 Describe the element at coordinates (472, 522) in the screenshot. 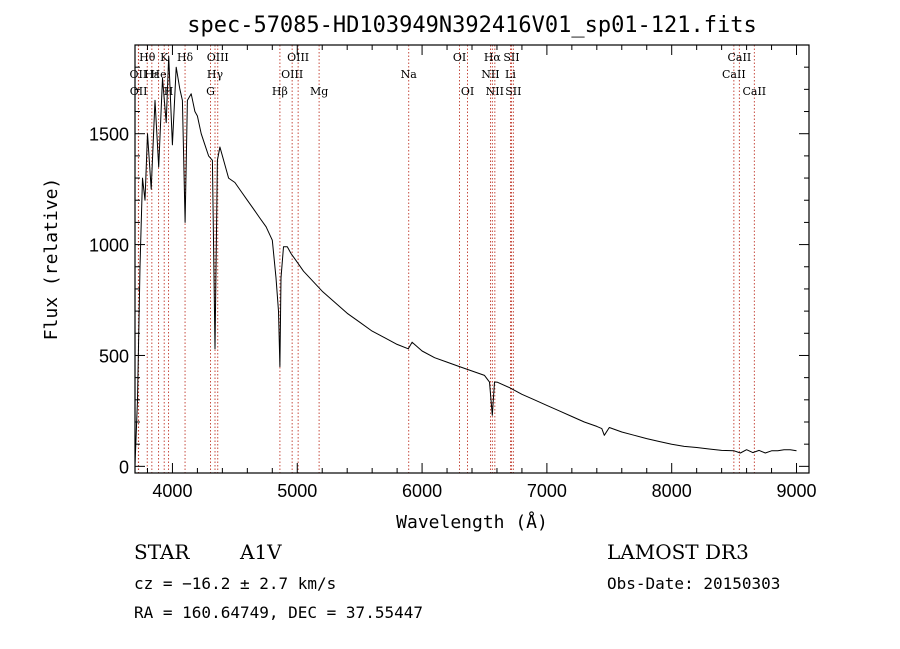

I see `x-axis-label: Wavelength (Å)` at that location.